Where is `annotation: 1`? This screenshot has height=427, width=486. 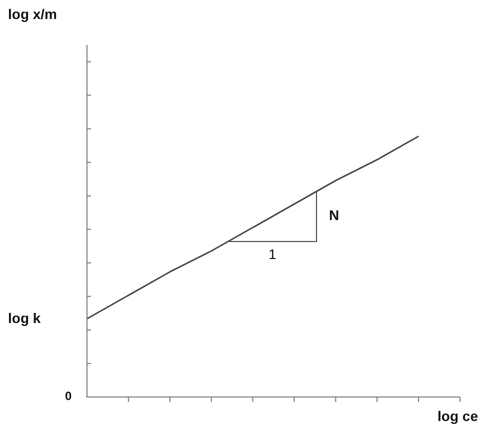 annotation: 1 is located at coordinates (272, 254).